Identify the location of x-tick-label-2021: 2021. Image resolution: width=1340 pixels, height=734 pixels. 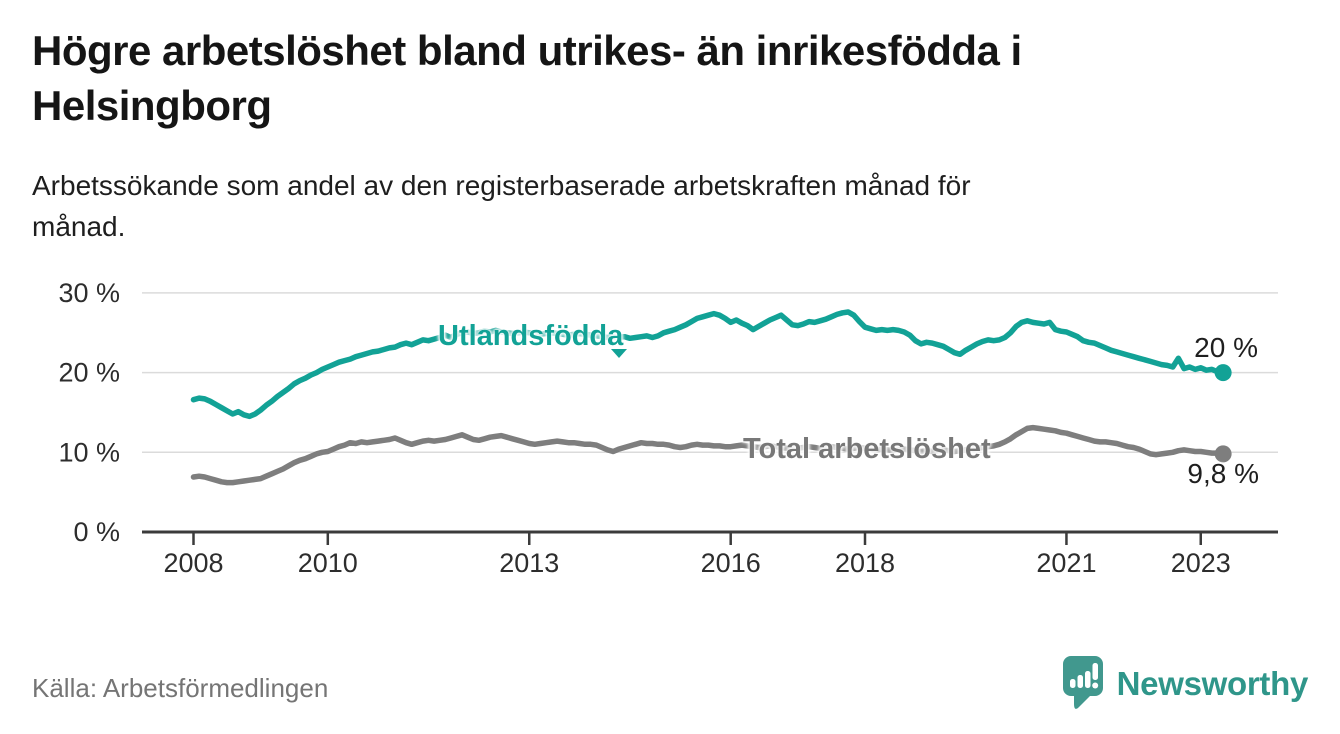
(1066, 563).